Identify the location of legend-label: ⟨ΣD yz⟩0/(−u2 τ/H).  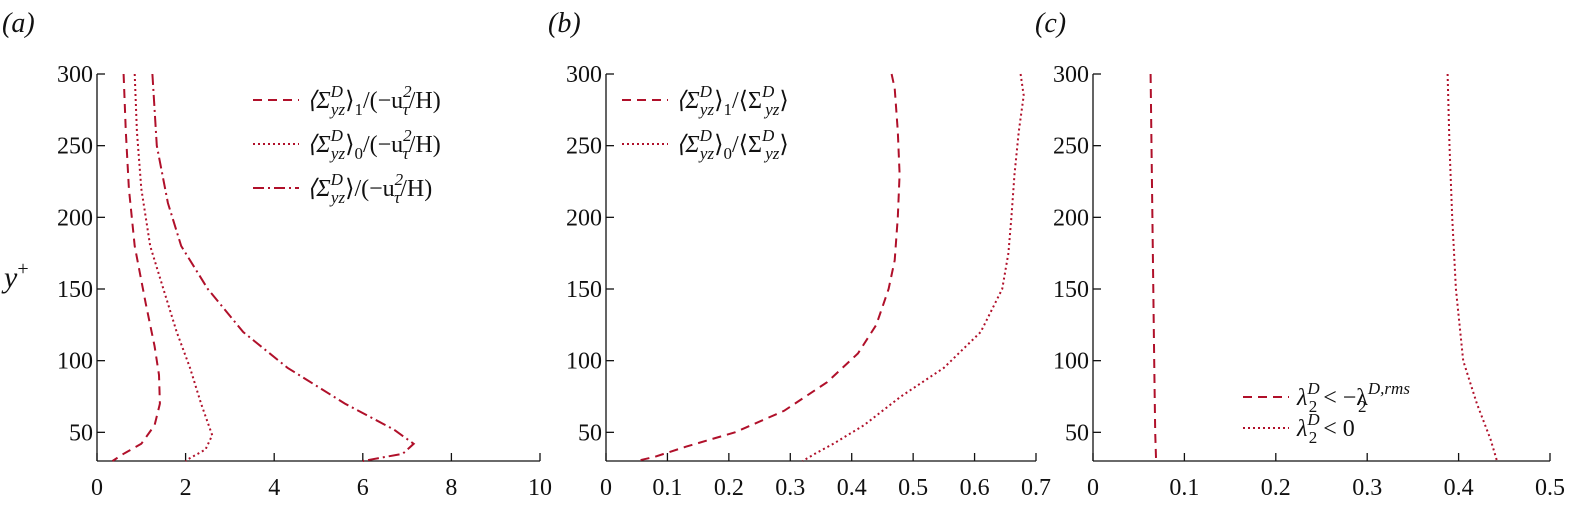
(374, 144).